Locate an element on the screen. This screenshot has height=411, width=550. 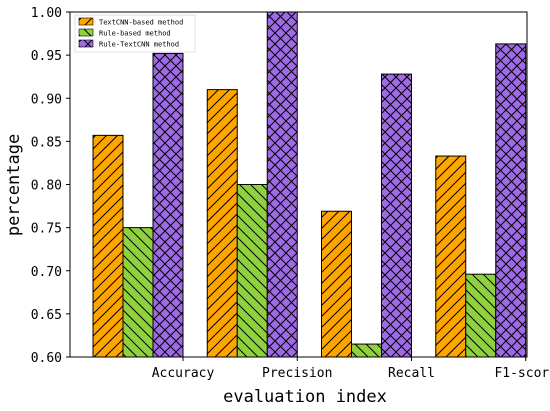
y-tick-label-1-00: 1.00 is located at coordinates (46, 13).